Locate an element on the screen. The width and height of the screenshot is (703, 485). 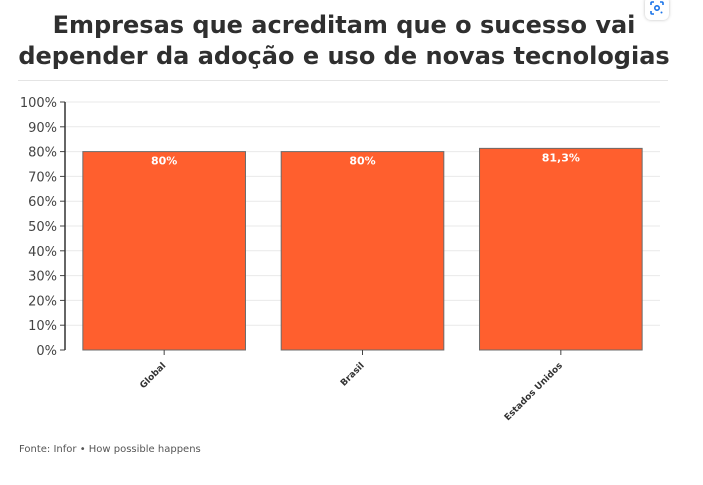
y-tick-label: 60% is located at coordinates (42, 202).